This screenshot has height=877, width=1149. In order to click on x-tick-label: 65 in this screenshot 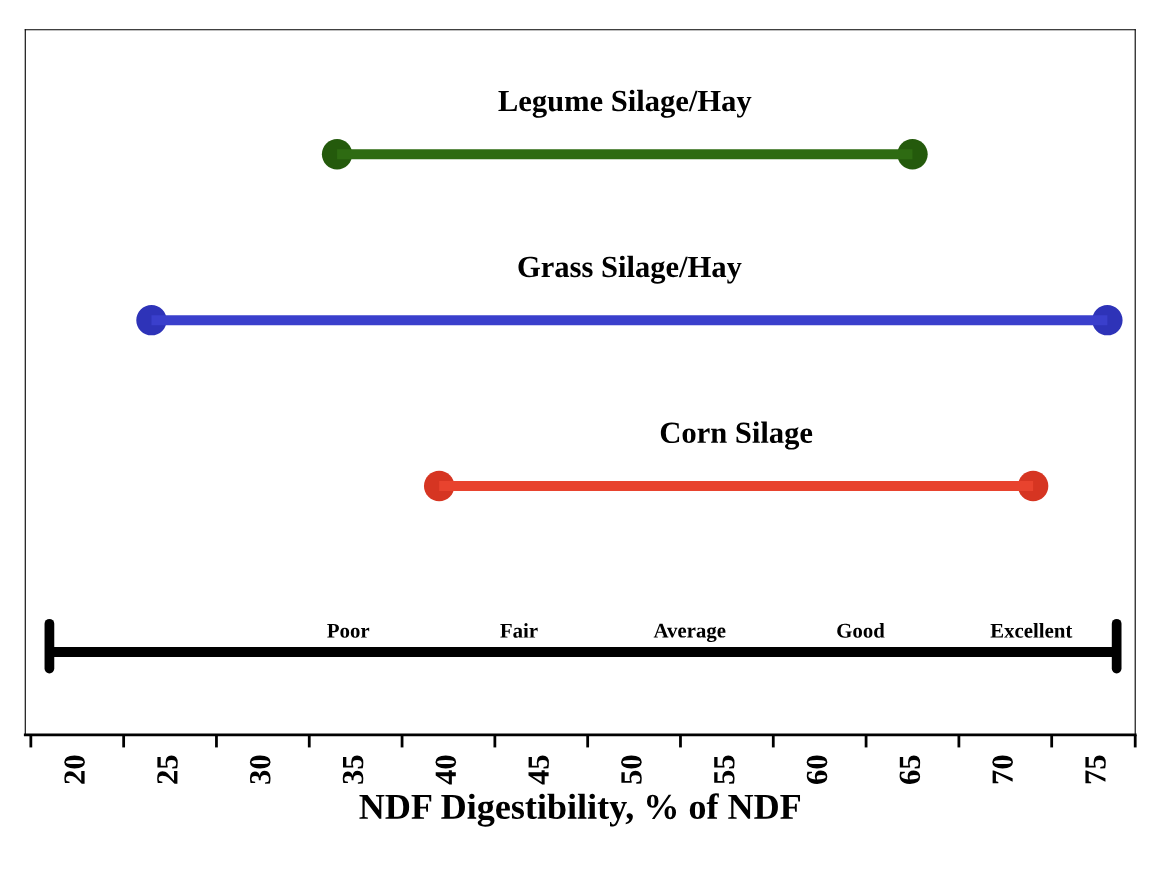, I will do `click(910, 769)`.